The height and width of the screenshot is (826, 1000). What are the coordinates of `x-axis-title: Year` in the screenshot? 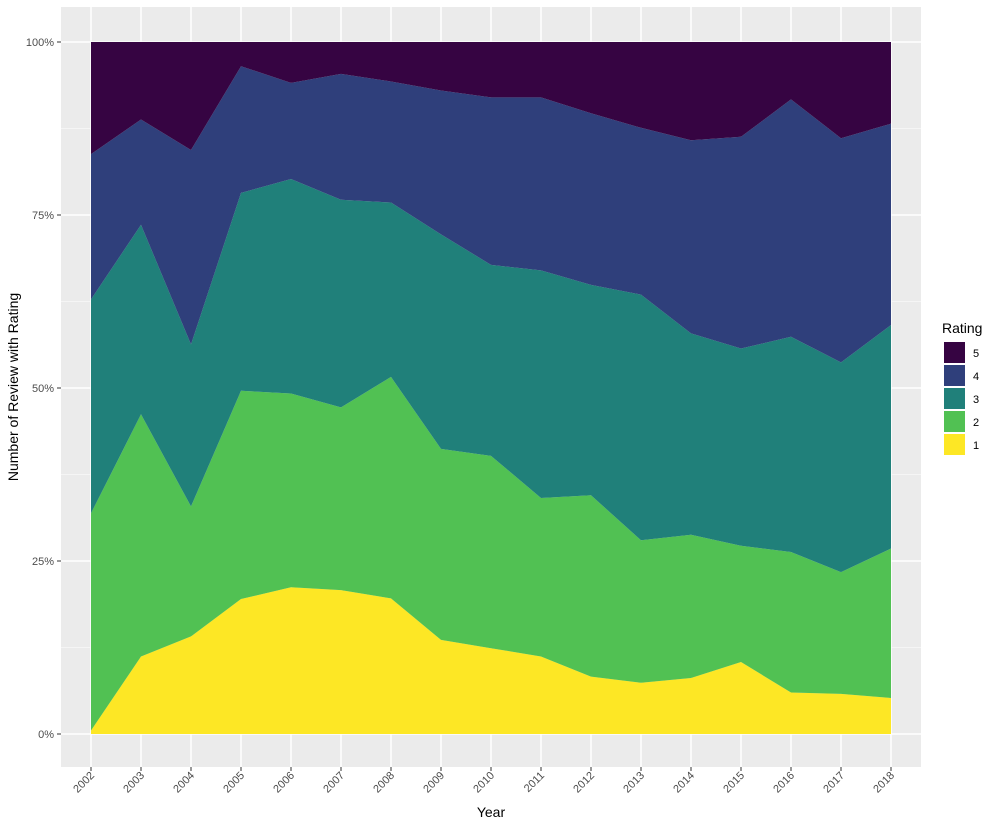 It's located at (491, 812).